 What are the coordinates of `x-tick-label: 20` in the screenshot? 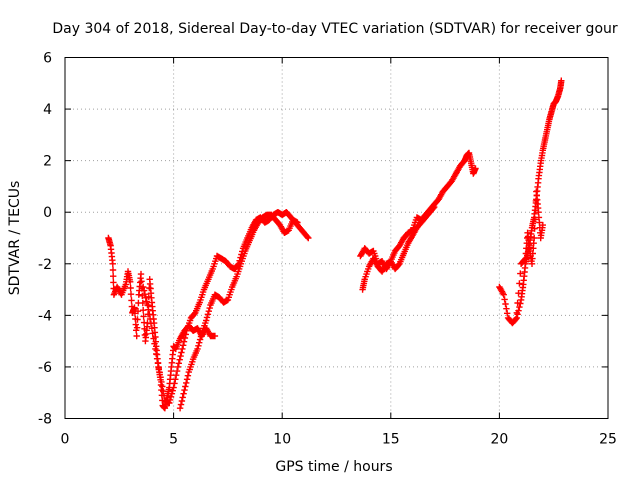 It's located at (499, 440).